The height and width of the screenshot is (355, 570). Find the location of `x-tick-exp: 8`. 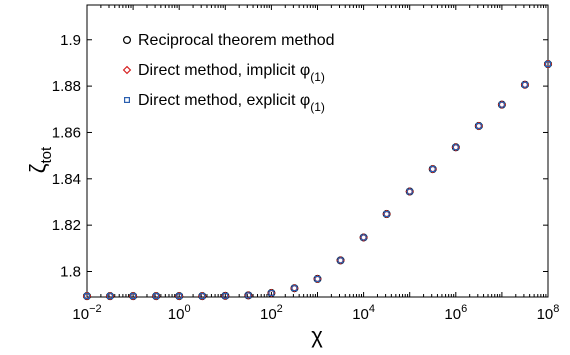

x-tick-exp: 8 is located at coordinates (556, 309).